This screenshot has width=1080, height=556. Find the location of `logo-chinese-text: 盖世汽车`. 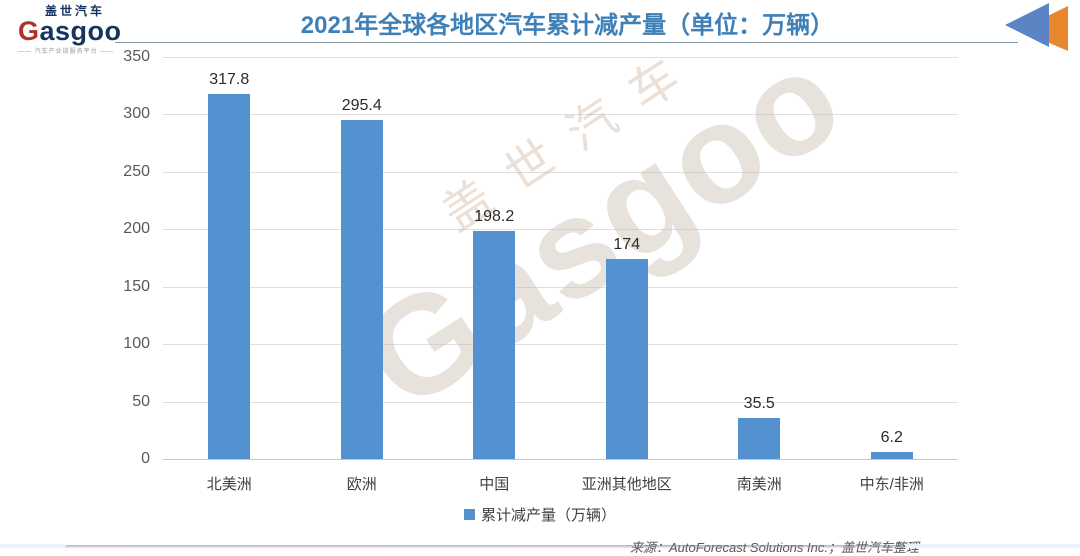

logo-chinese-text: 盖世汽车 is located at coordinates (75, 11).